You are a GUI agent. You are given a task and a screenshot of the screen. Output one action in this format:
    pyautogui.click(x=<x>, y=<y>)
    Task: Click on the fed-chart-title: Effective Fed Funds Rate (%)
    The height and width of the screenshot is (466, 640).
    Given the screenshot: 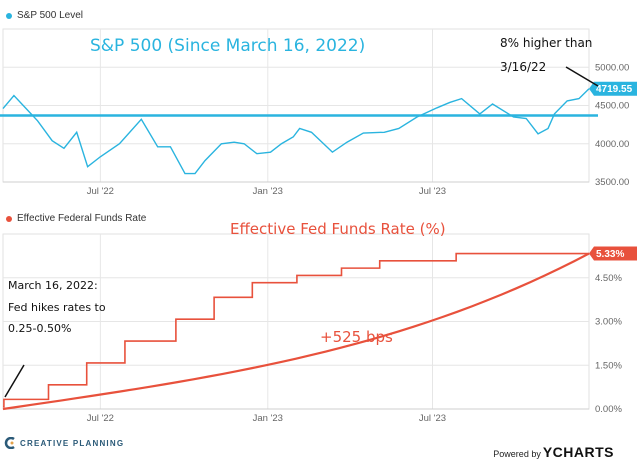 What is the action you would take?
    pyautogui.click(x=338, y=229)
    